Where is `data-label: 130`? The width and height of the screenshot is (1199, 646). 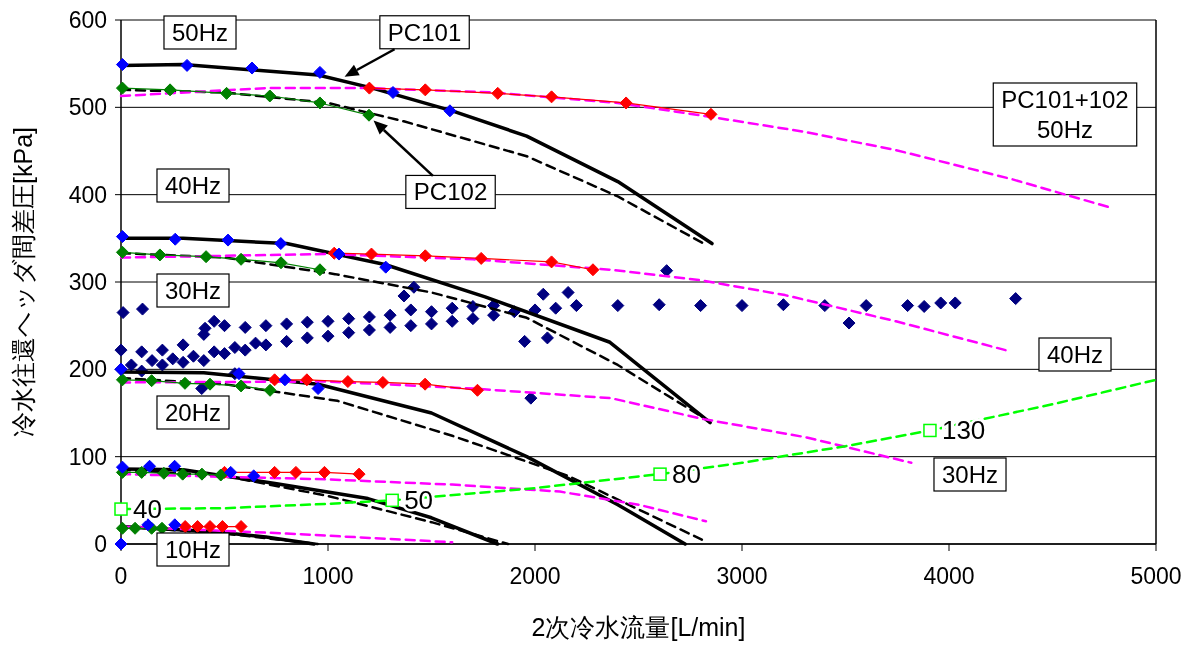
data-label: 130 is located at coordinates (963, 430).